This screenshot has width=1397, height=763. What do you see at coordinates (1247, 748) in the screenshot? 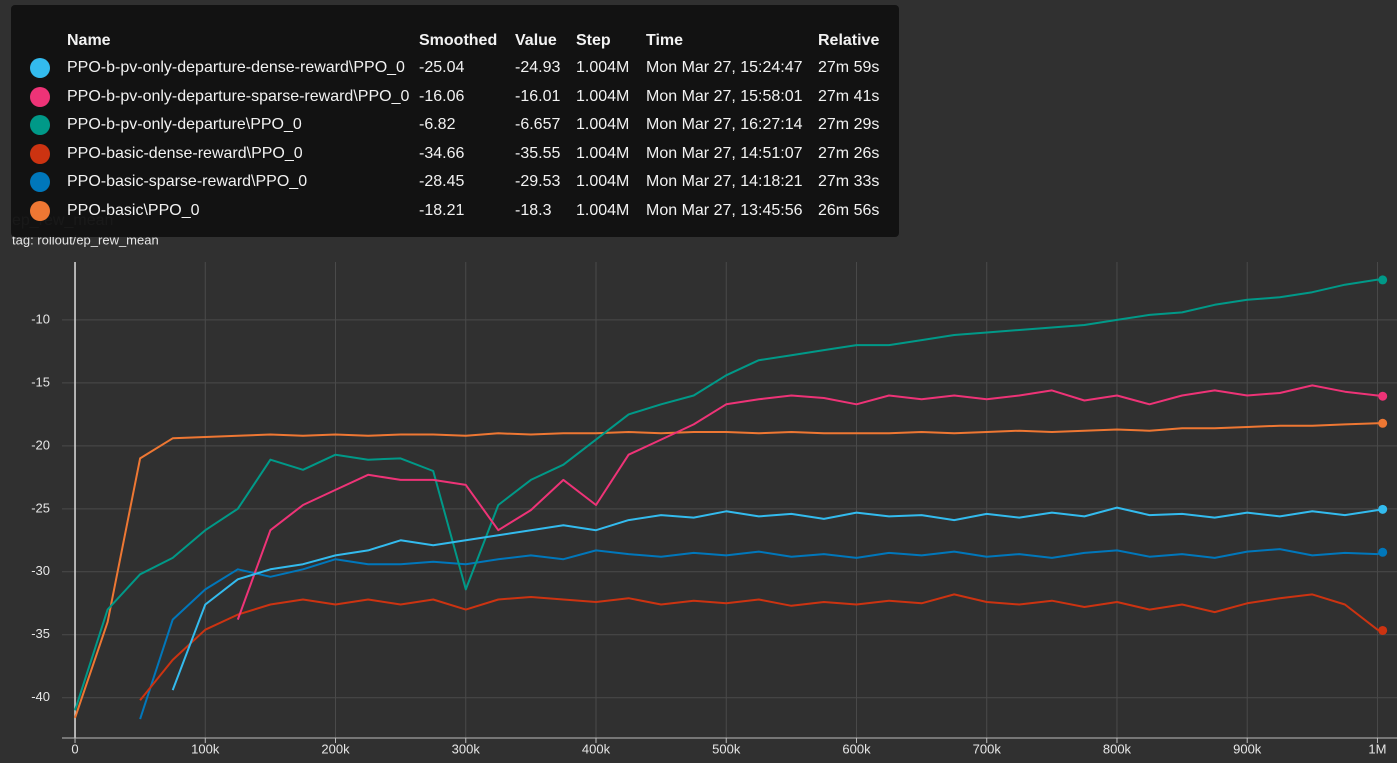
I see `x-tick-label: 900k` at bounding box center [1247, 748].